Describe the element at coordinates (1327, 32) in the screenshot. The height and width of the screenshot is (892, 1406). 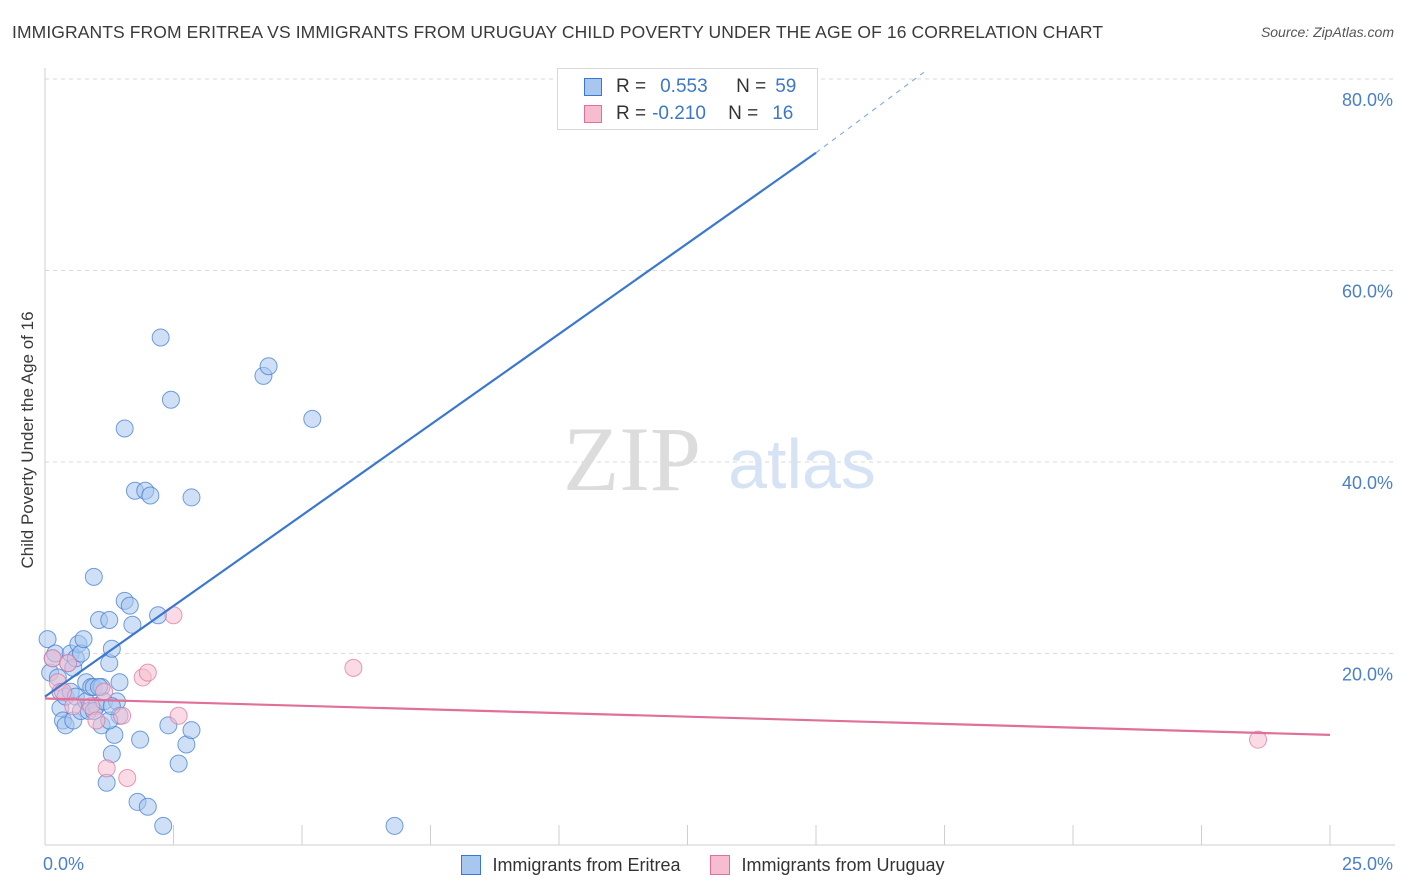
I see `source-credit: Source: ZipAtlas.com` at that location.